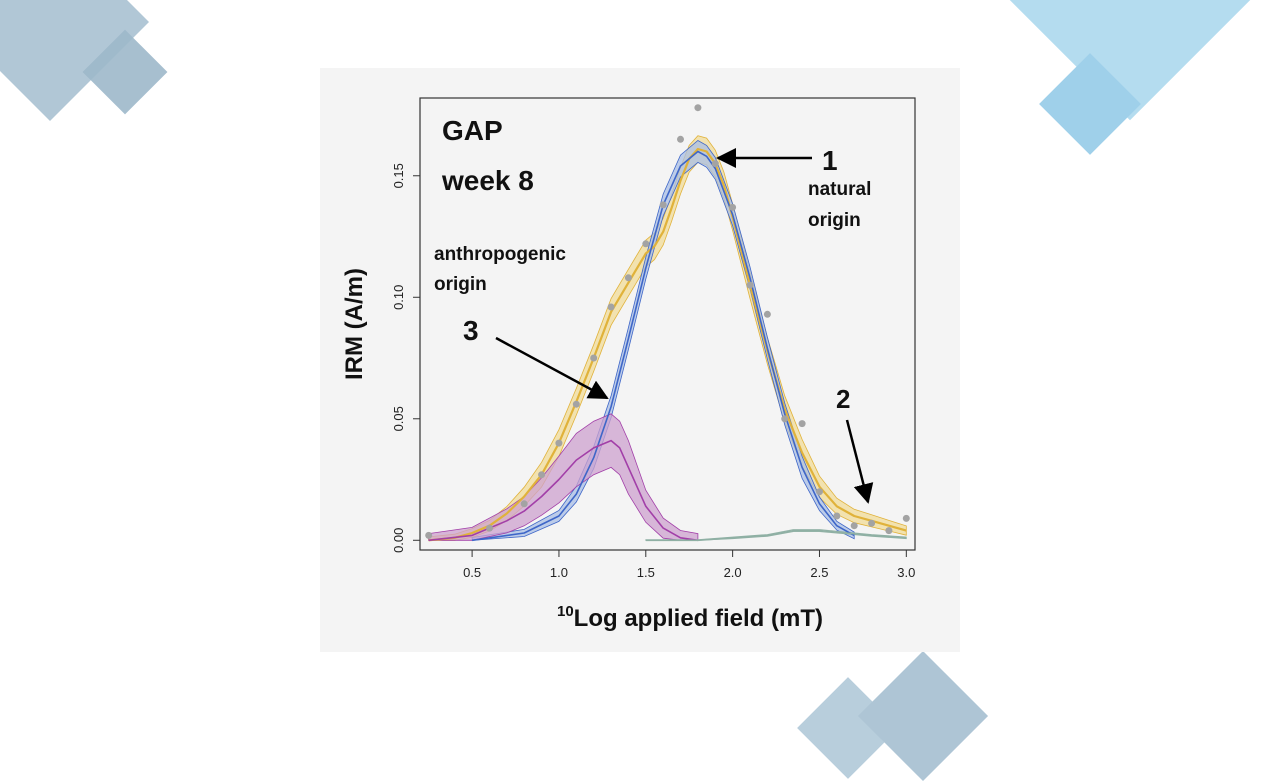 Image resolution: width=1280 pixels, height=781 pixels. I want to click on x-tick-label: 1.0, so click(559, 572).